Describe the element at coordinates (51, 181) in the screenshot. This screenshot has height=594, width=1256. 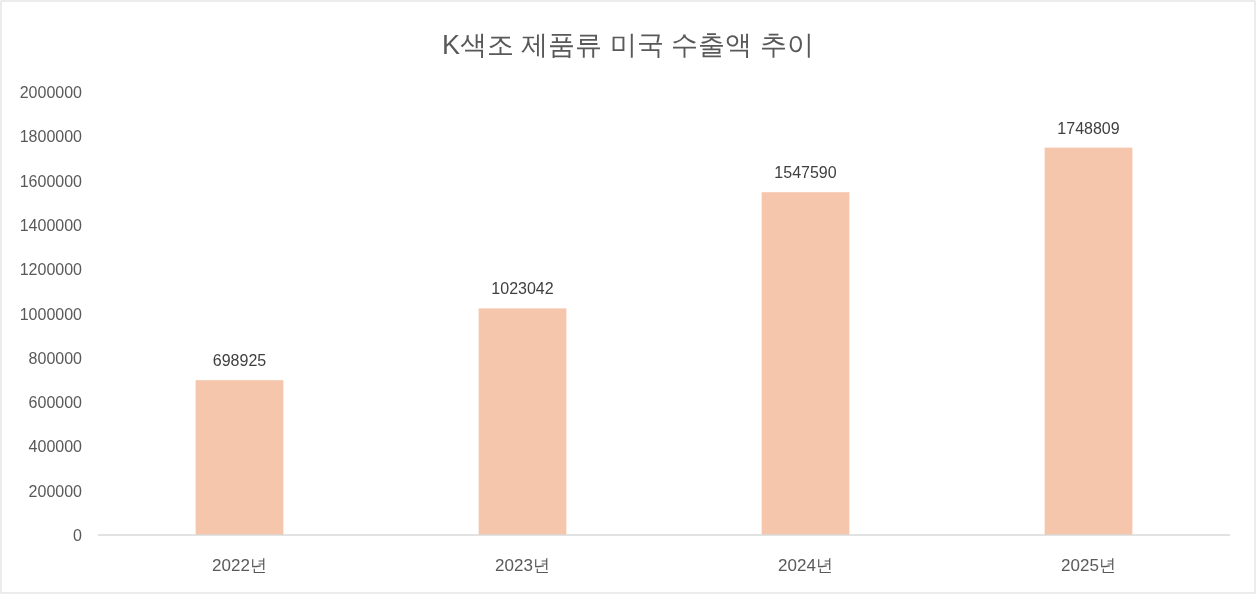
I see `y-tick-label: 1600000` at that location.